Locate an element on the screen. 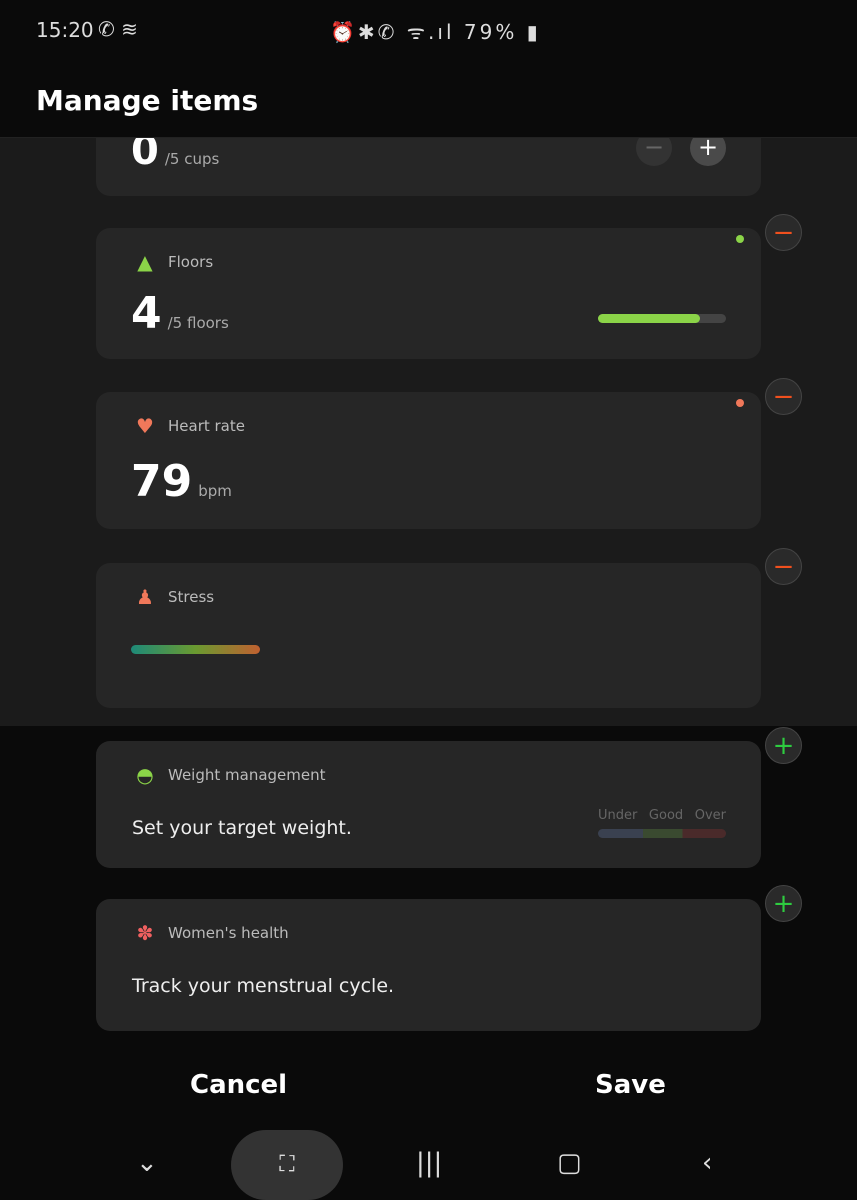  status-icons: ⏰✱✆ ᯤ.ıl 79% ▮ is located at coordinates (435, 32).